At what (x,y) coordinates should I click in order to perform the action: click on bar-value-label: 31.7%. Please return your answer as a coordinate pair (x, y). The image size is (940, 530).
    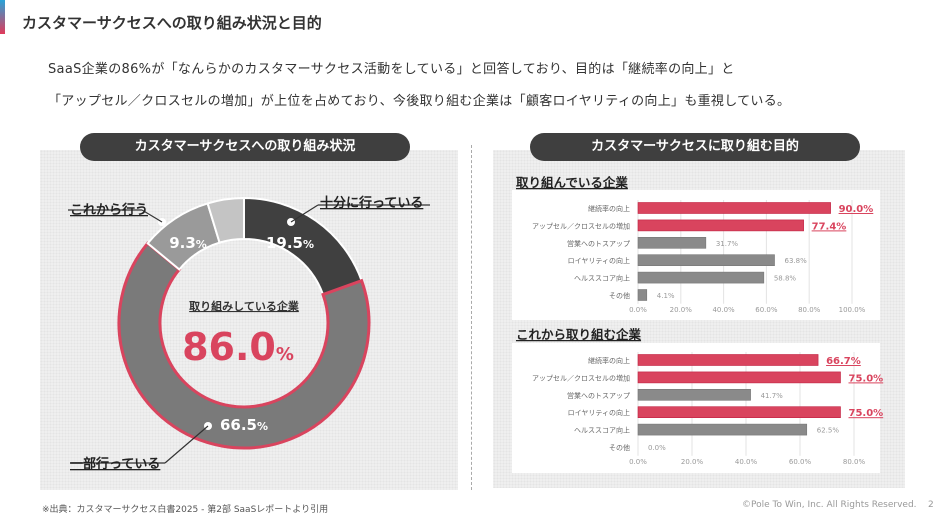
    Looking at the image, I should click on (727, 244).